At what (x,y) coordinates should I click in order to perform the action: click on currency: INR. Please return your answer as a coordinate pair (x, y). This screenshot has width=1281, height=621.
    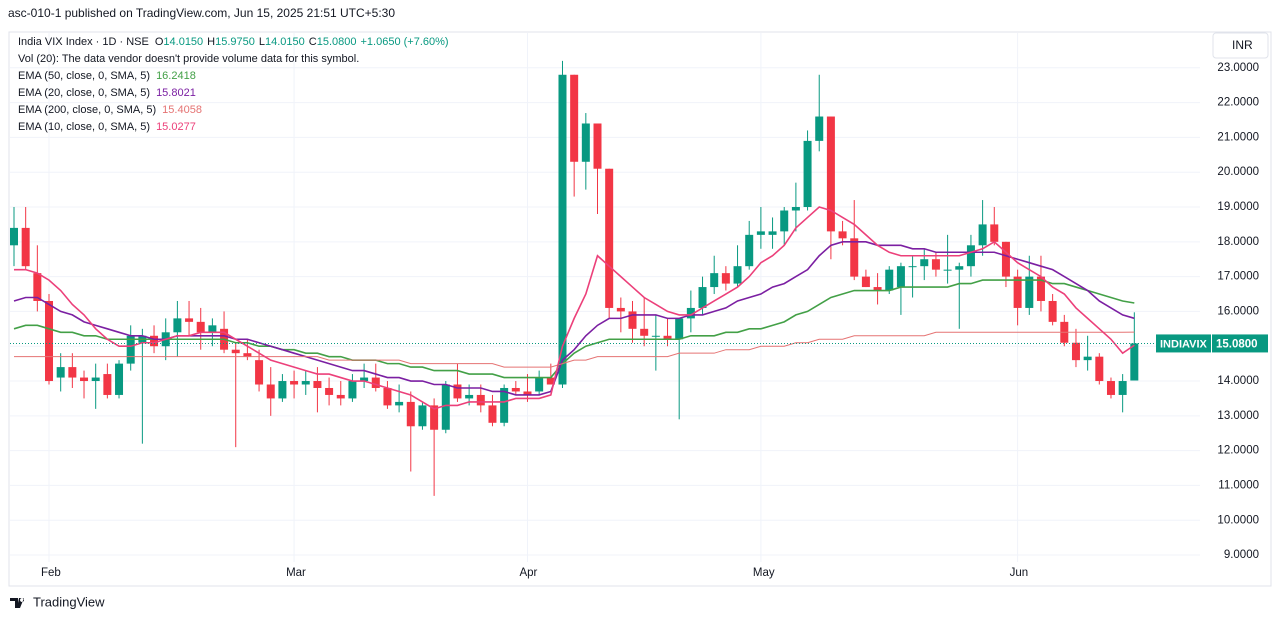
    Looking at the image, I should click on (1242, 45).